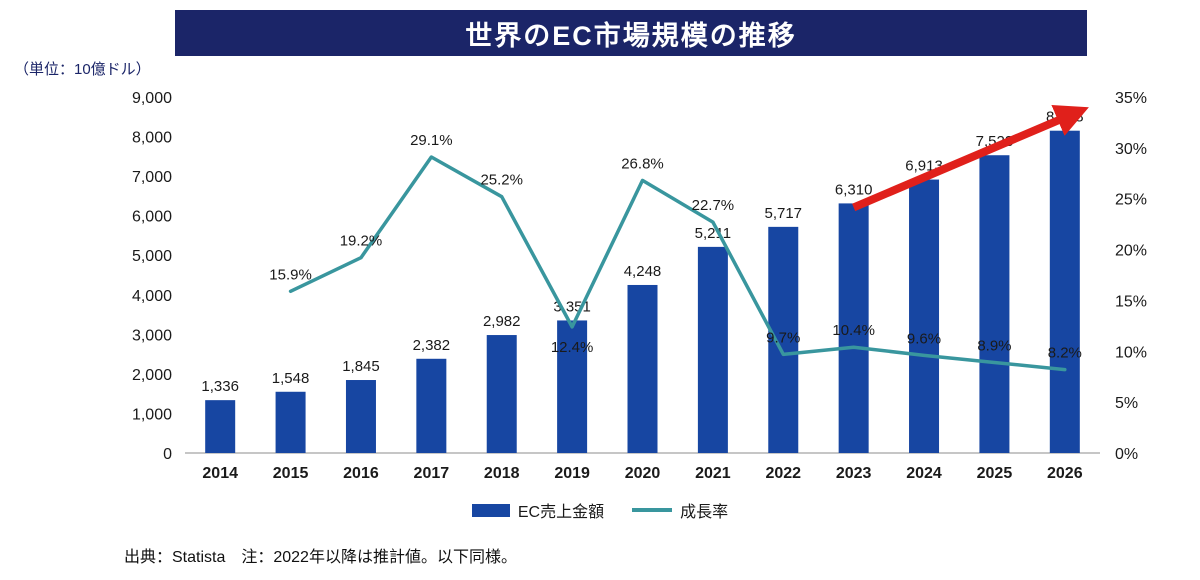 The height and width of the screenshot is (580, 1200). What do you see at coordinates (995, 473) in the screenshot?
I see `x-axis-label-2025: 2025` at bounding box center [995, 473].